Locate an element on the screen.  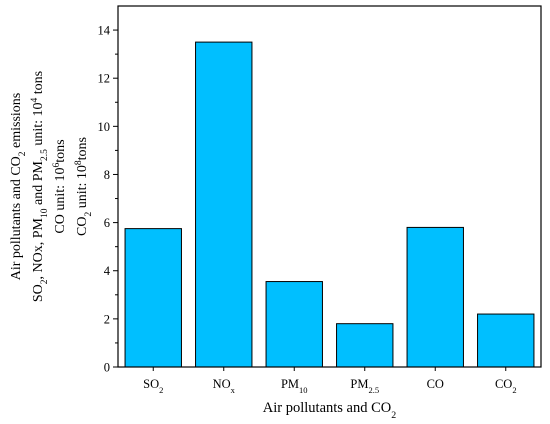
x-tick-label-pm10: PM10 is located at coordinates (294, 386).